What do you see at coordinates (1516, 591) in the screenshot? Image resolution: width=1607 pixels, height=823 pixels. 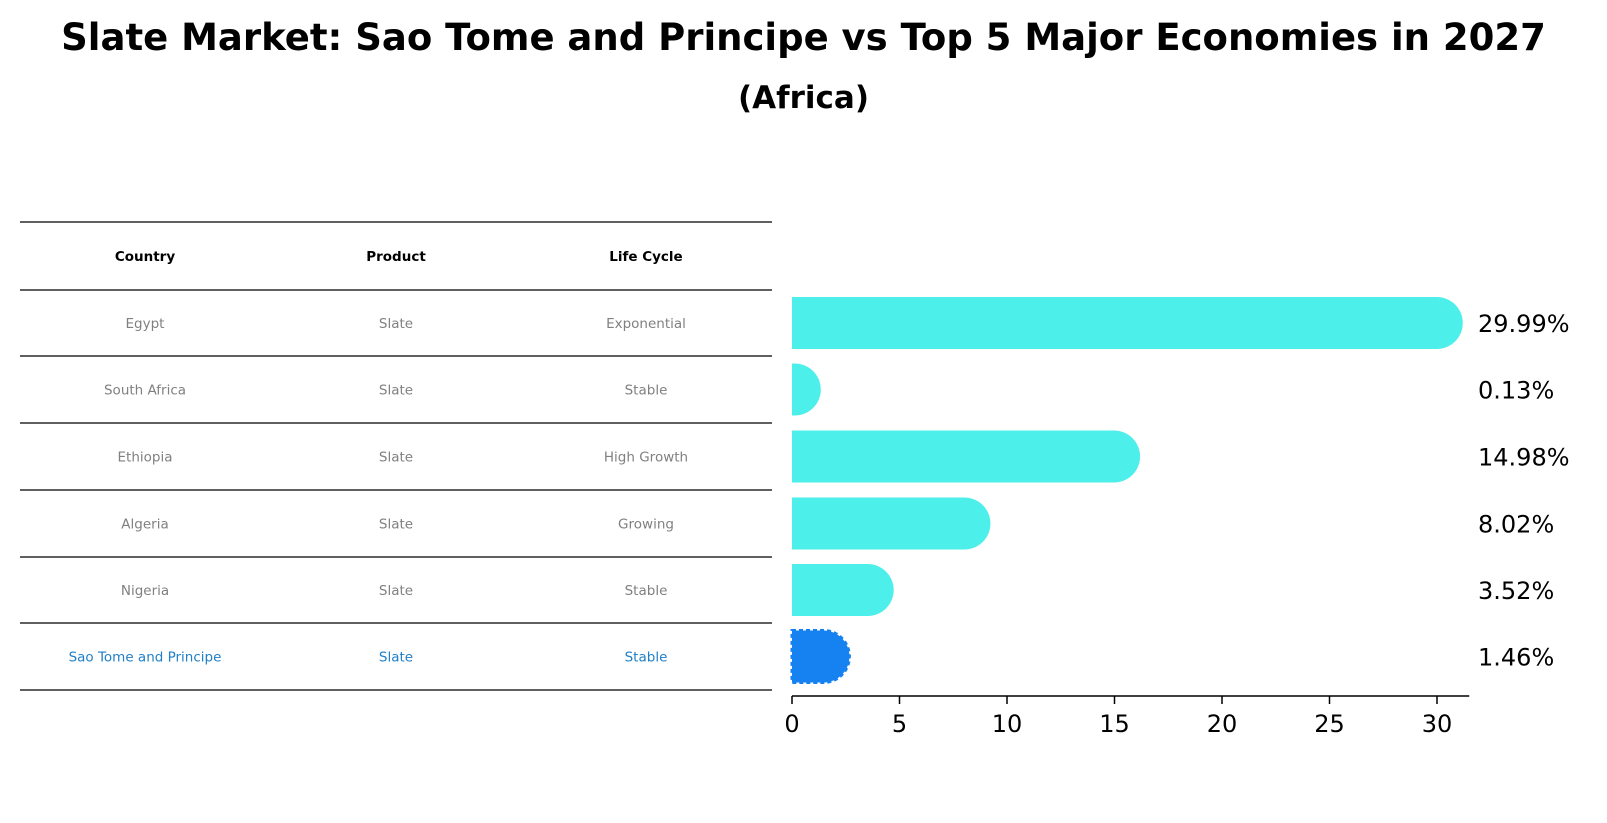 I see `value-label-4: 3.52%` at bounding box center [1516, 591].